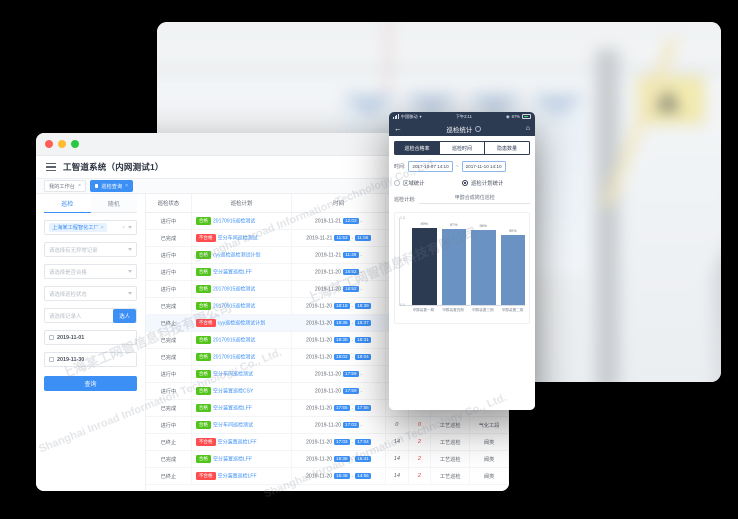  I want to click on cell-time: 2019-11-20 18:35 - 18:37, so click(338, 323).